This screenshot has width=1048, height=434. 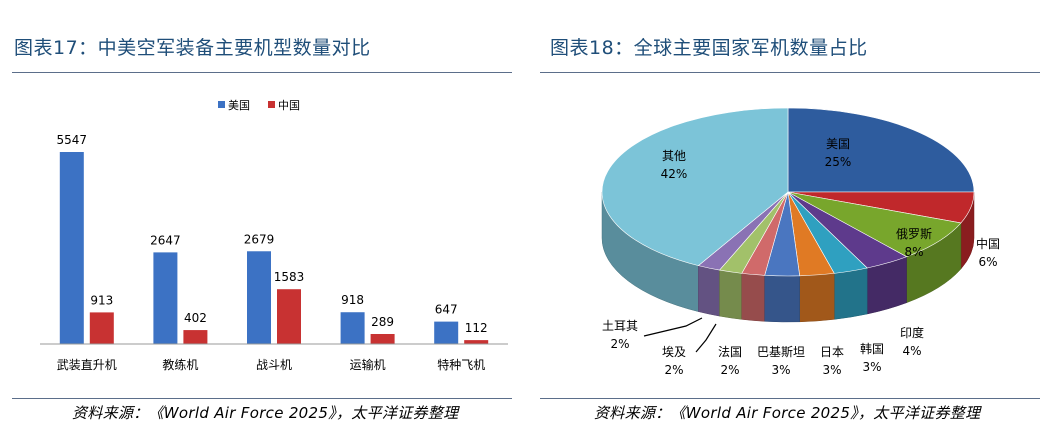 What do you see at coordinates (872, 348) in the screenshot?
I see `pie-label: 韩国` at bounding box center [872, 348].